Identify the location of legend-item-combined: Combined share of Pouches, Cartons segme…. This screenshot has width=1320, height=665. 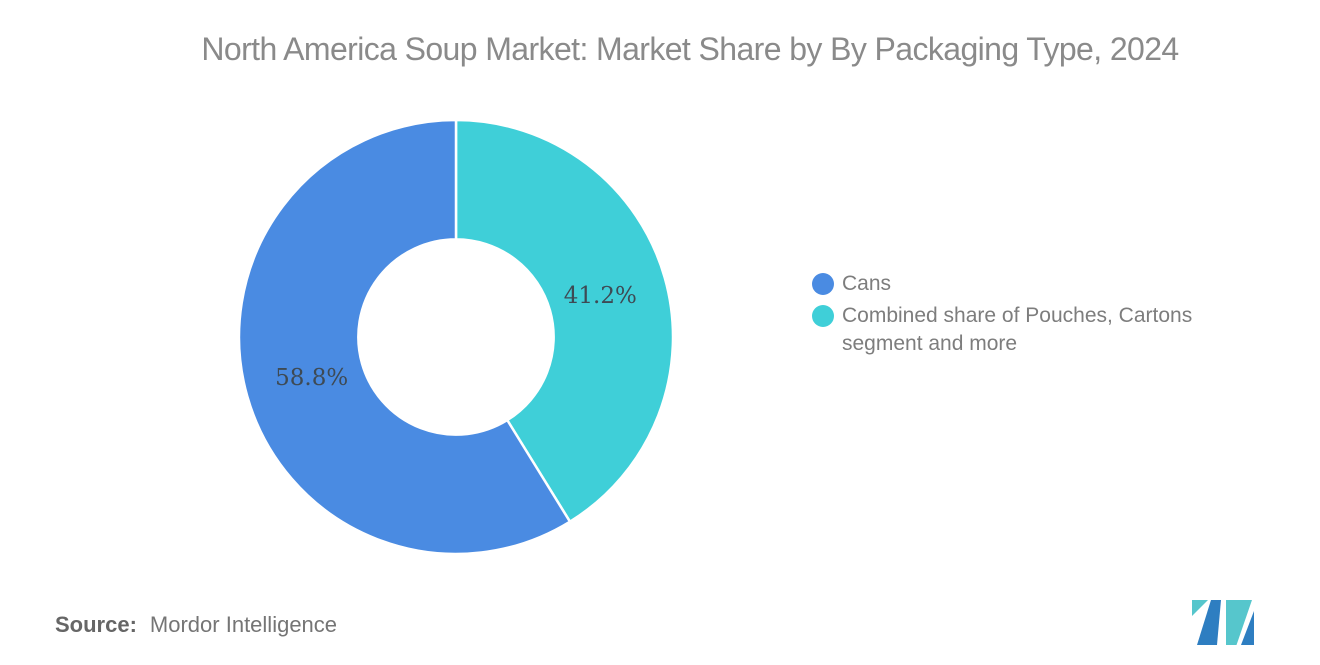
(1023, 330).